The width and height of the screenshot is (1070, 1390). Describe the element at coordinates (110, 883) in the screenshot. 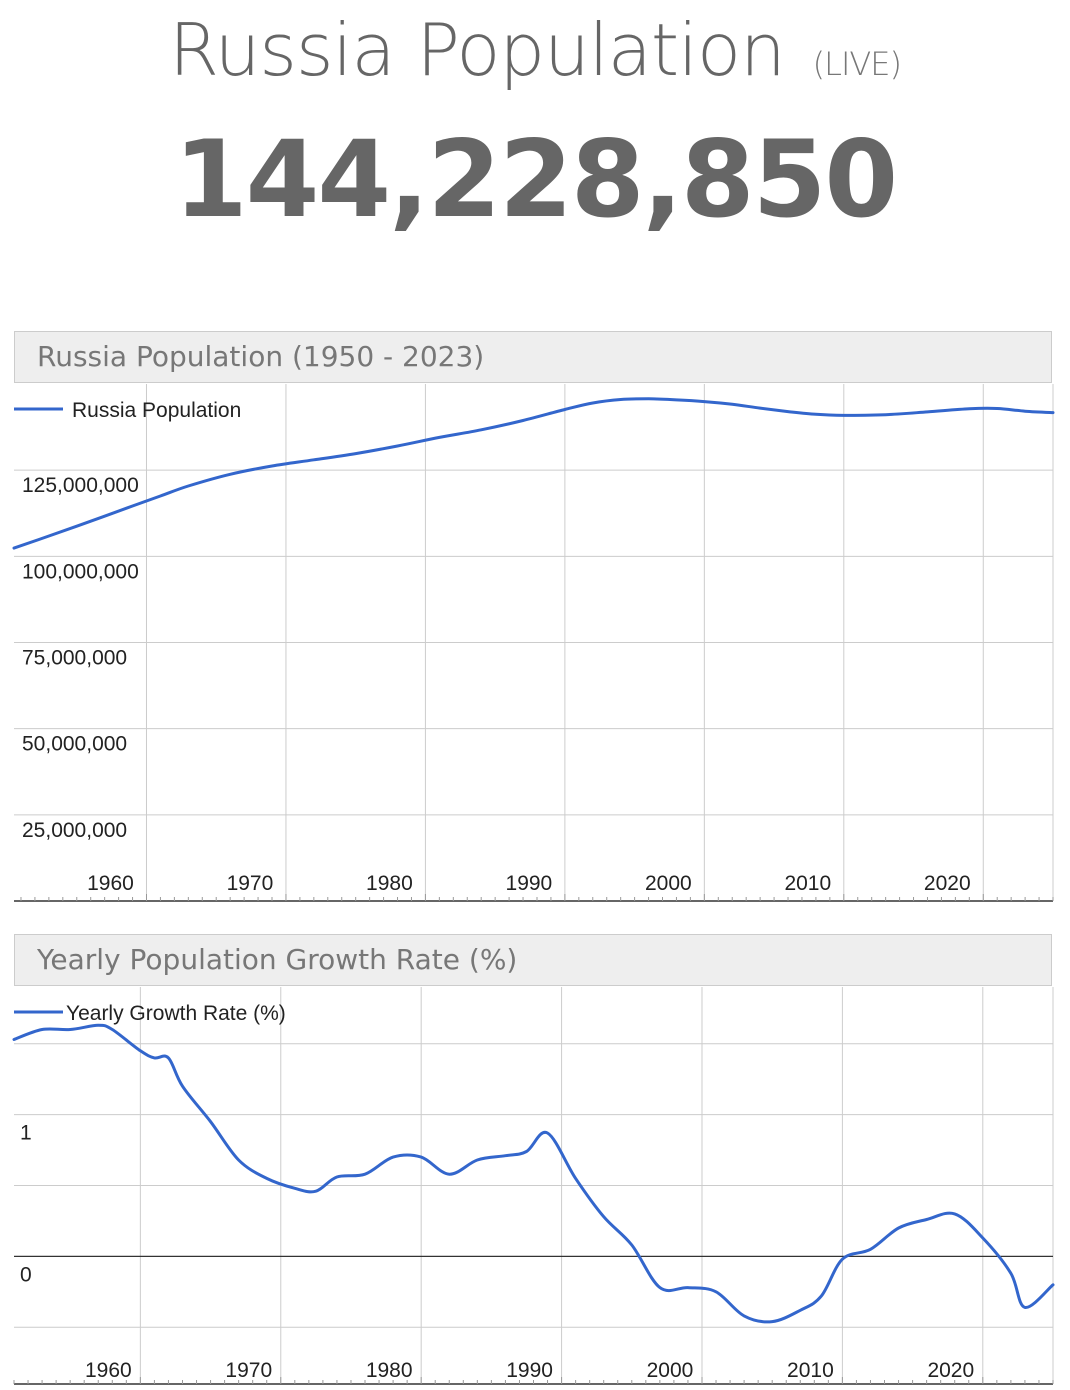

I see `pop-x-tick-label: 1960` at that location.